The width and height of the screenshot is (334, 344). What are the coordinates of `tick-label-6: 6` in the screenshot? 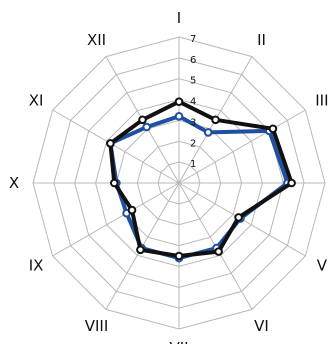 It's located at (193, 60).